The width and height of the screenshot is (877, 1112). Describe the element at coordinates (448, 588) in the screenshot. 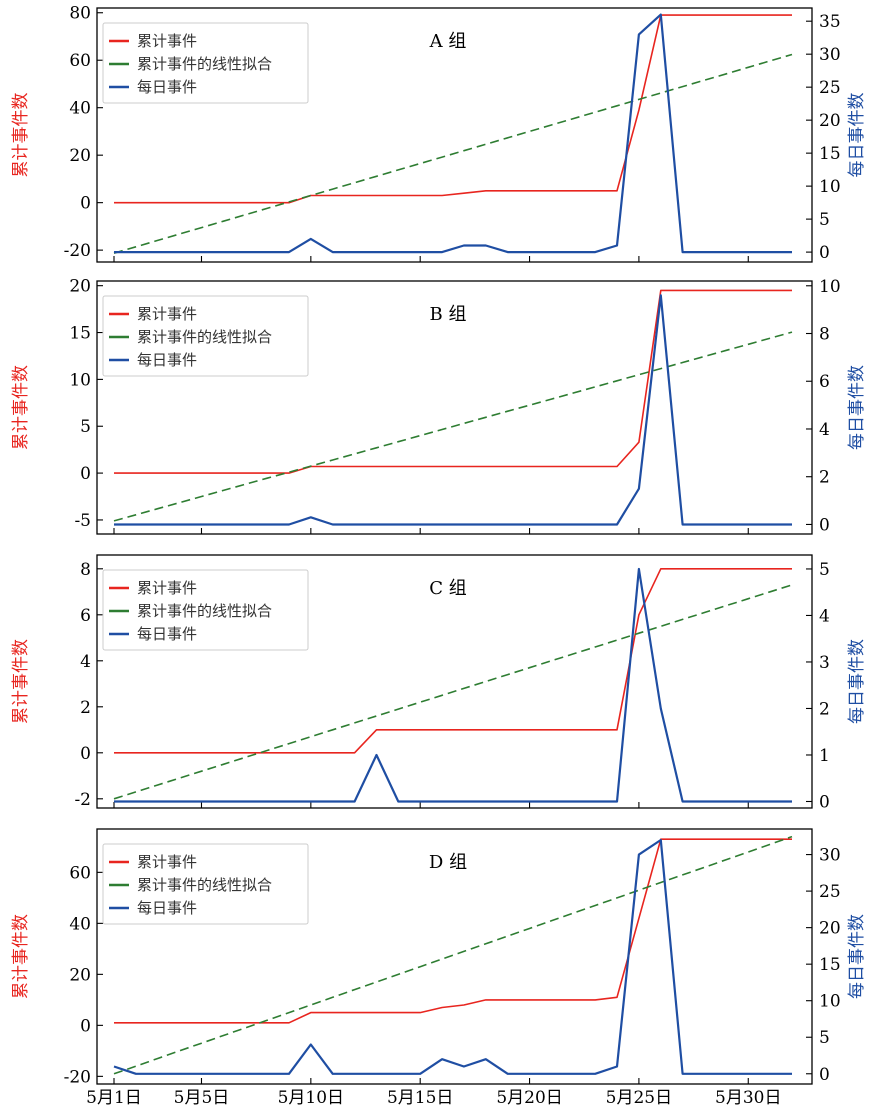

I see `panel-title: C 组` at that location.